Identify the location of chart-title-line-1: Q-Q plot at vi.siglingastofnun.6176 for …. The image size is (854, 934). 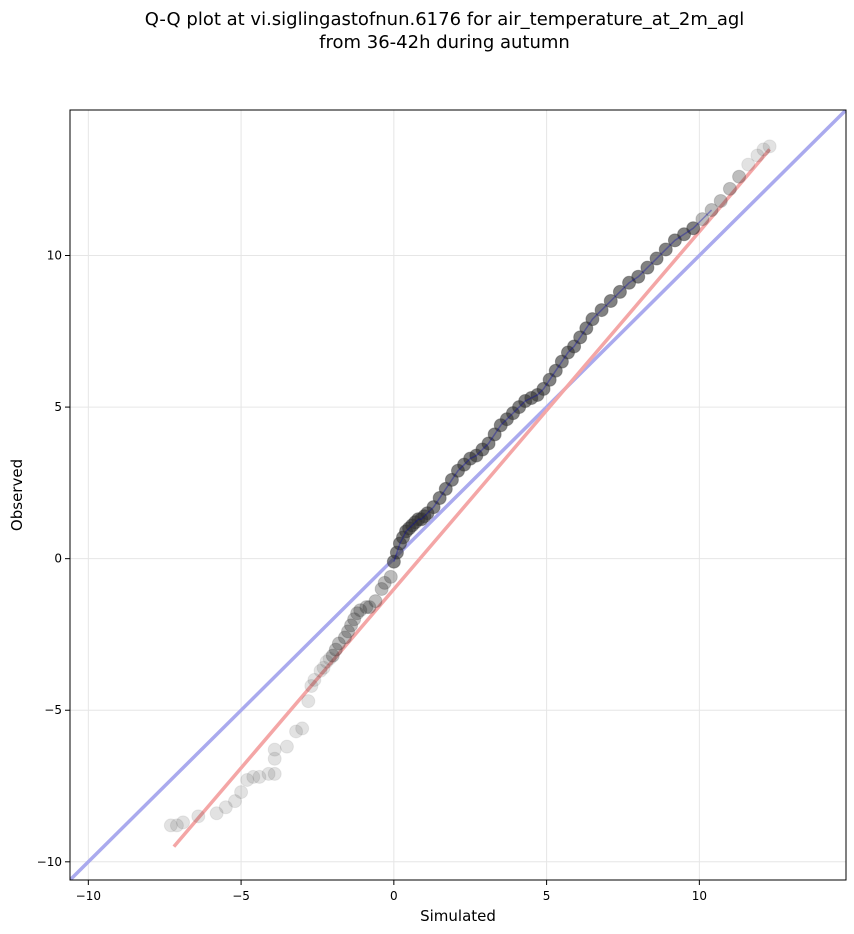
(444, 19).